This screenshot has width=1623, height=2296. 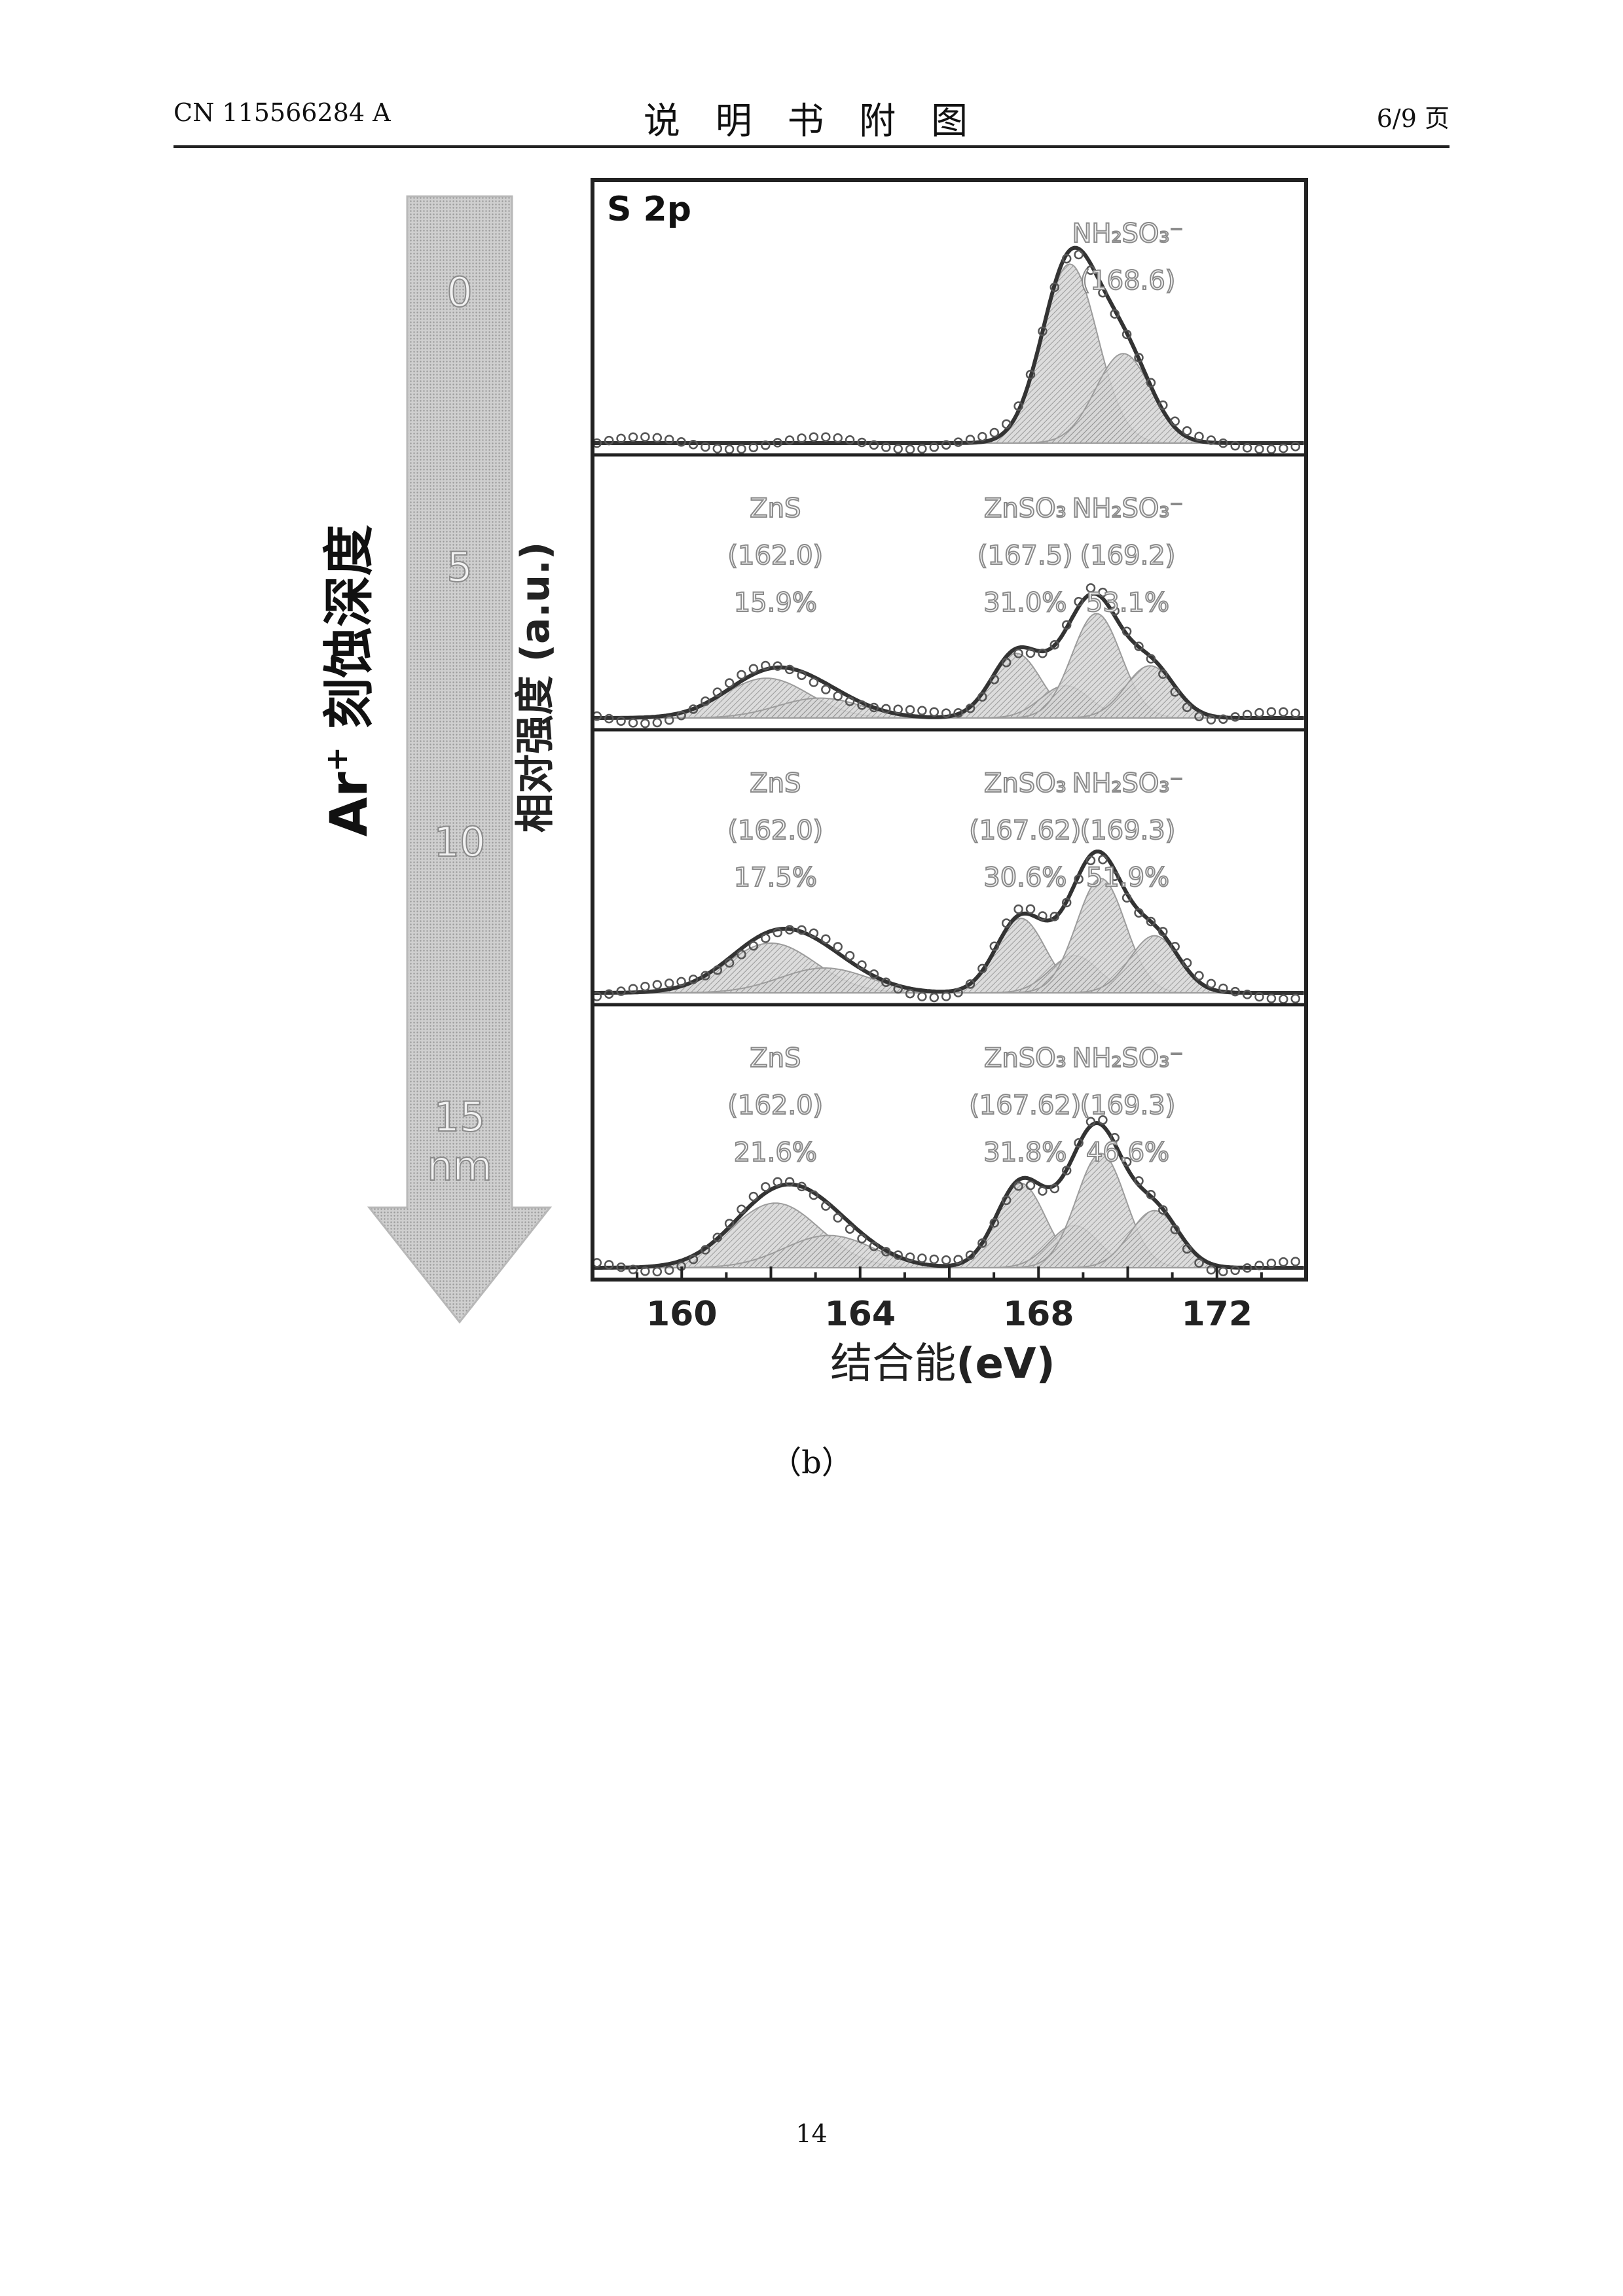 What do you see at coordinates (1025, 1058) in the screenshot?
I see `component-label-15-1-0: ZnSO₃` at bounding box center [1025, 1058].